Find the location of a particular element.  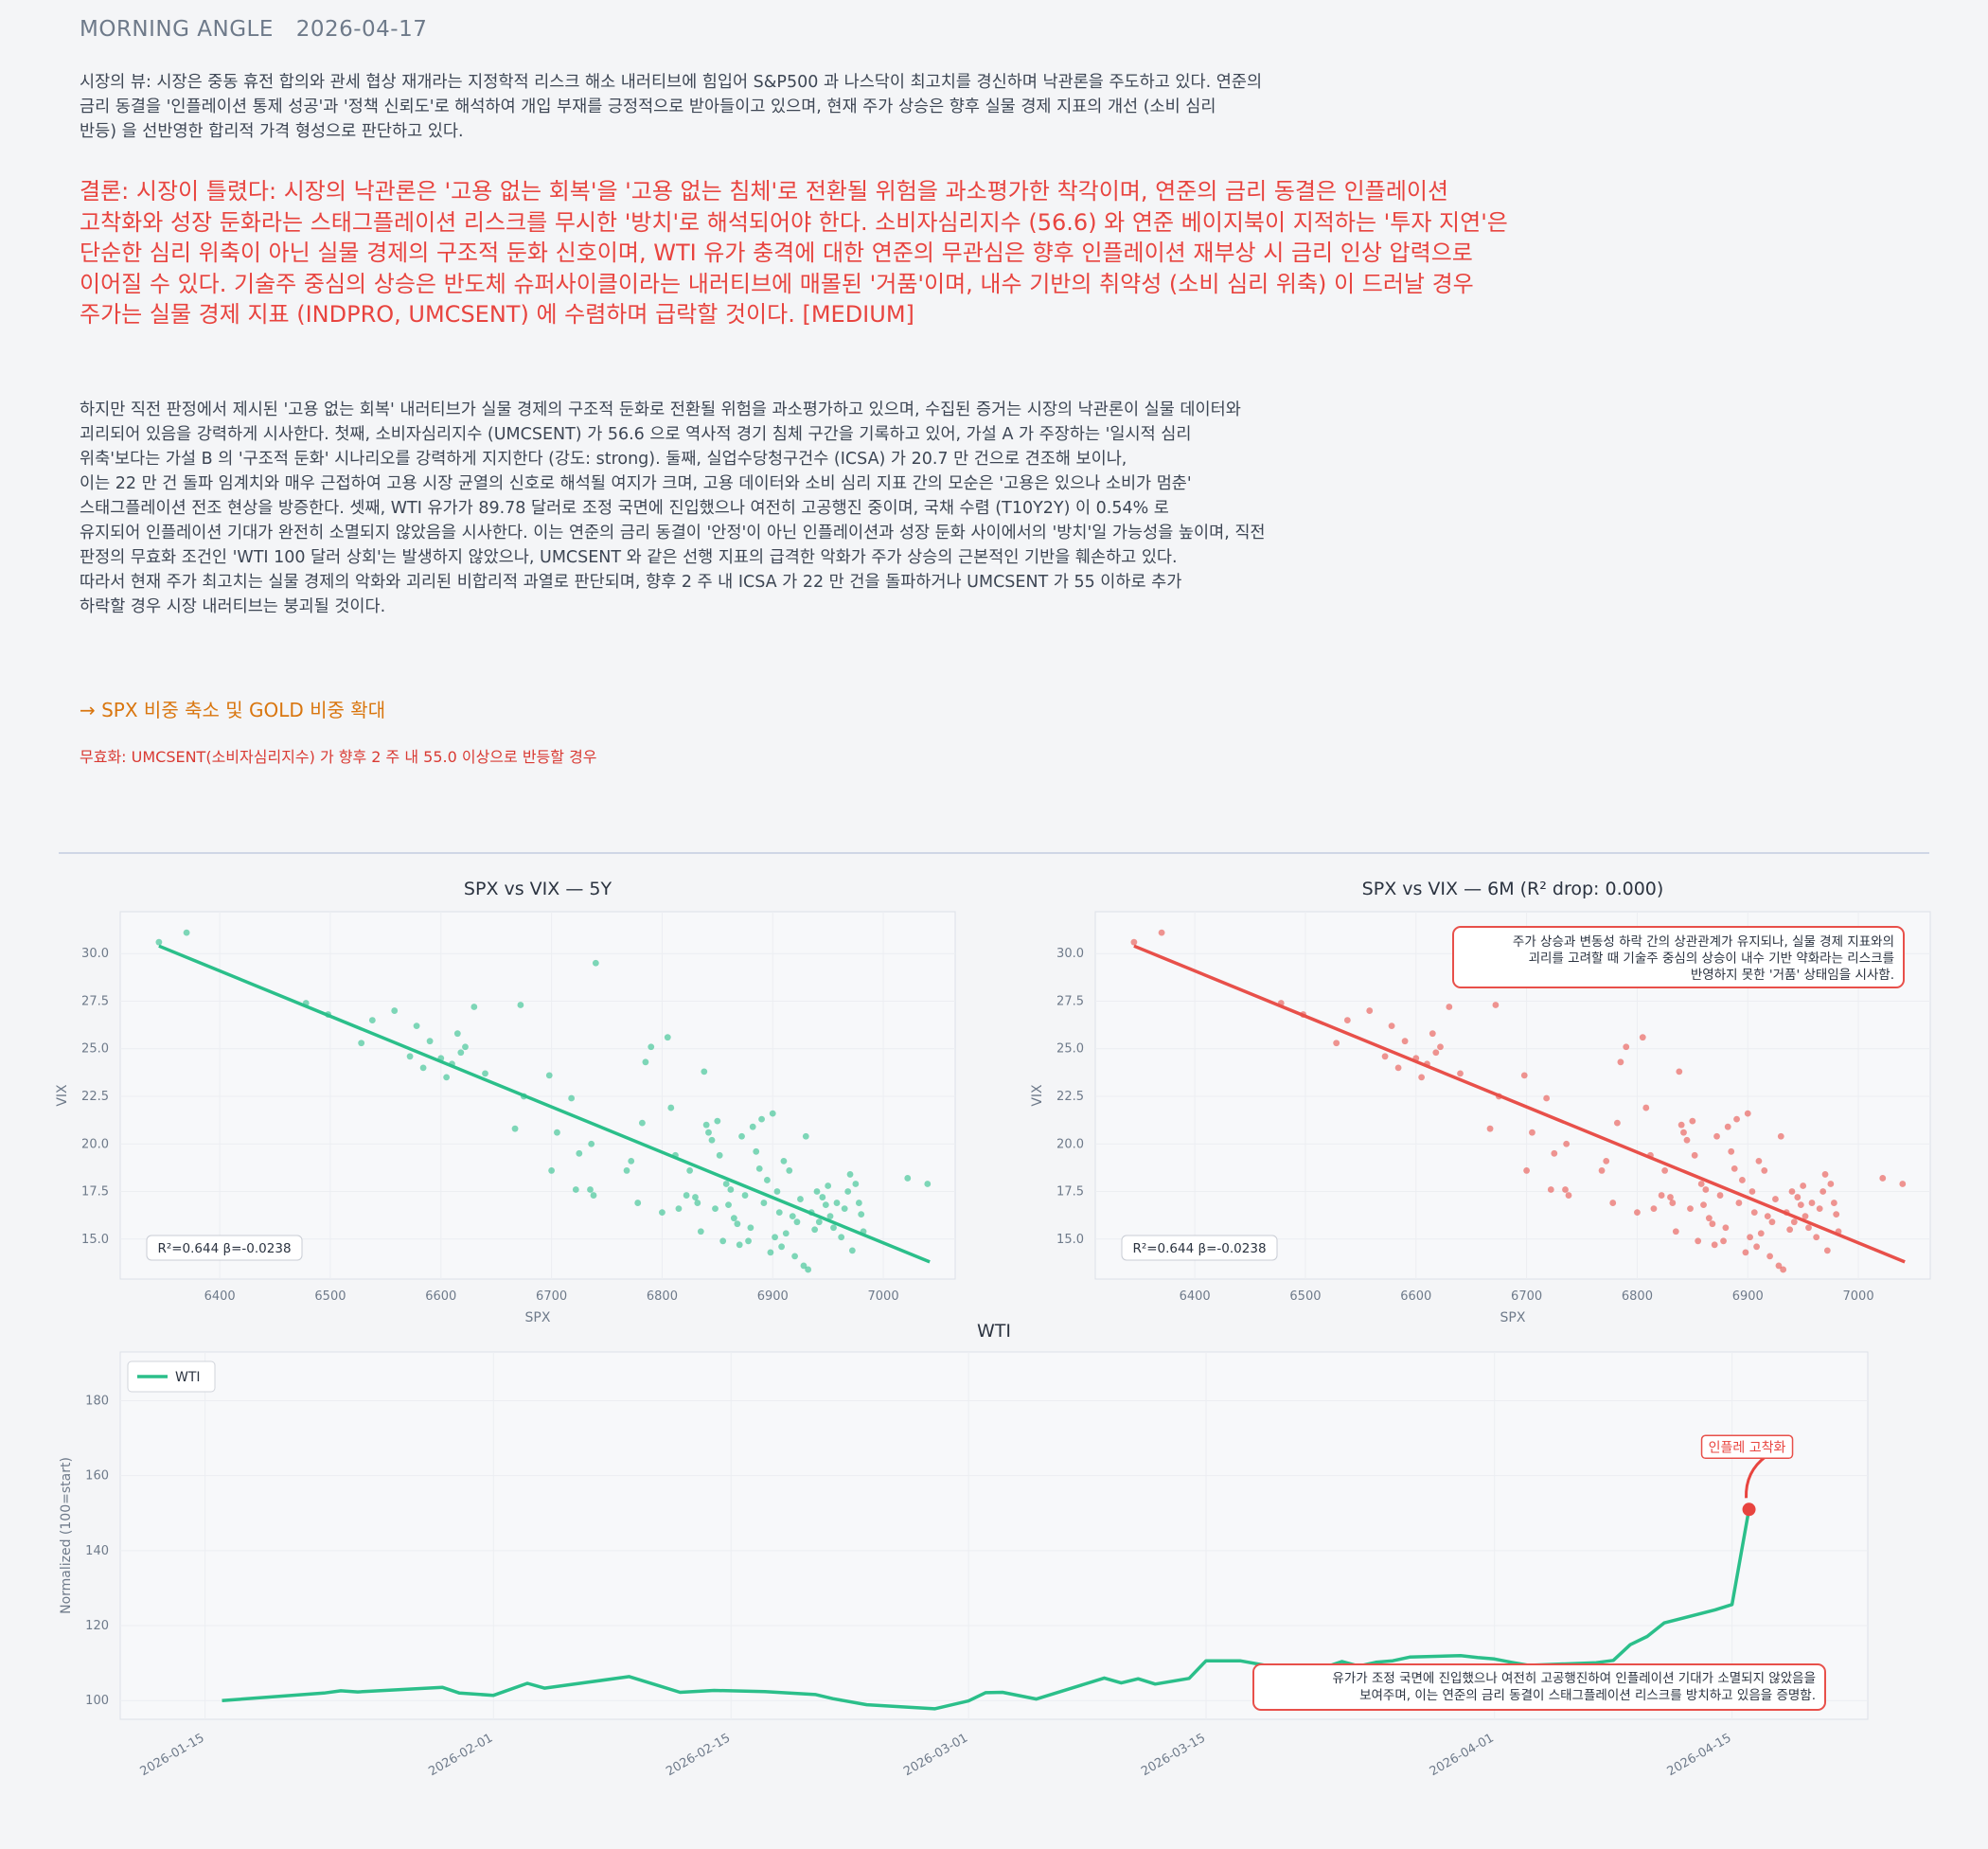

y-tick-label: 160 is located at coordinates (97, 1476).